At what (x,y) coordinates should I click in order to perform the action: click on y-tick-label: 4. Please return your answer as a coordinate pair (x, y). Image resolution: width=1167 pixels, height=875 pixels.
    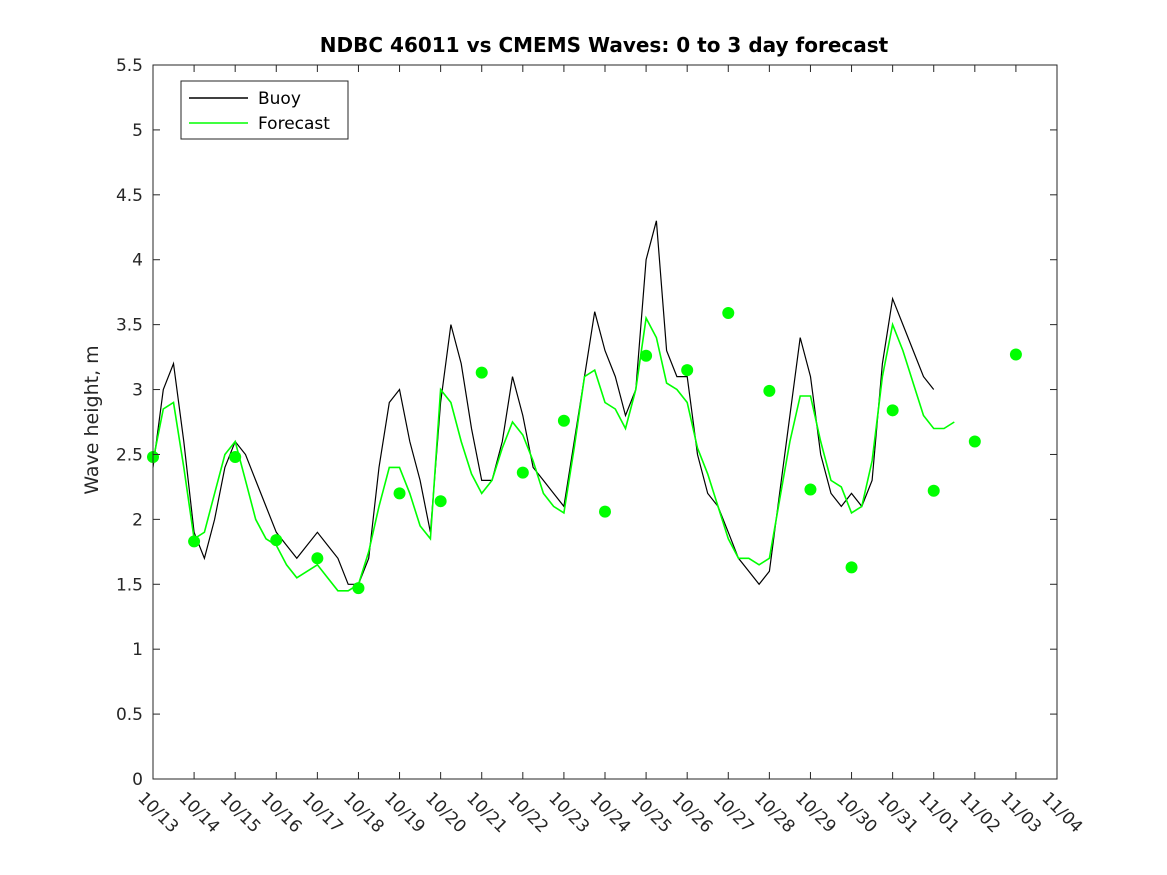
    Looking at the image, I should click on (137, 261).